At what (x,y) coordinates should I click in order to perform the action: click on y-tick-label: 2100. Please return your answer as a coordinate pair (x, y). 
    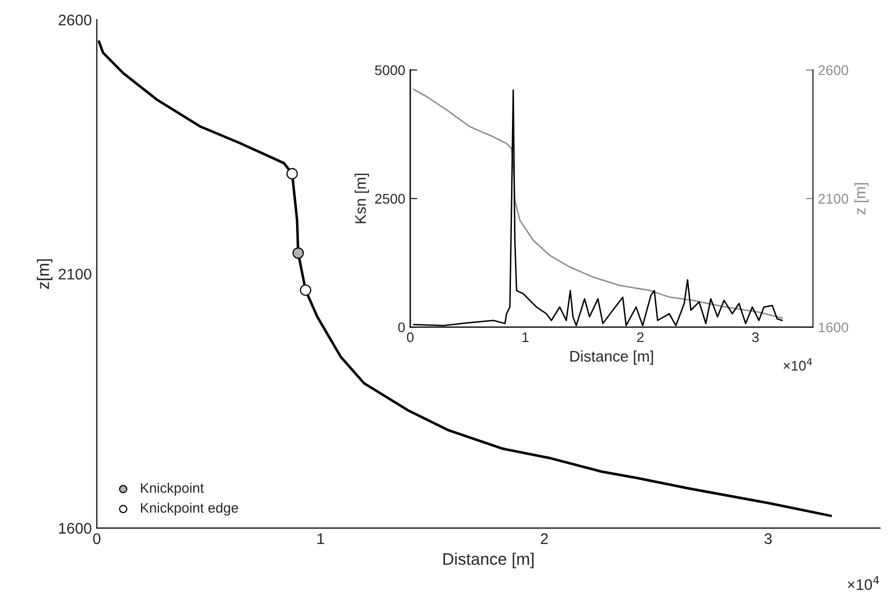
    Looking at the image, I should click on (75, 274).